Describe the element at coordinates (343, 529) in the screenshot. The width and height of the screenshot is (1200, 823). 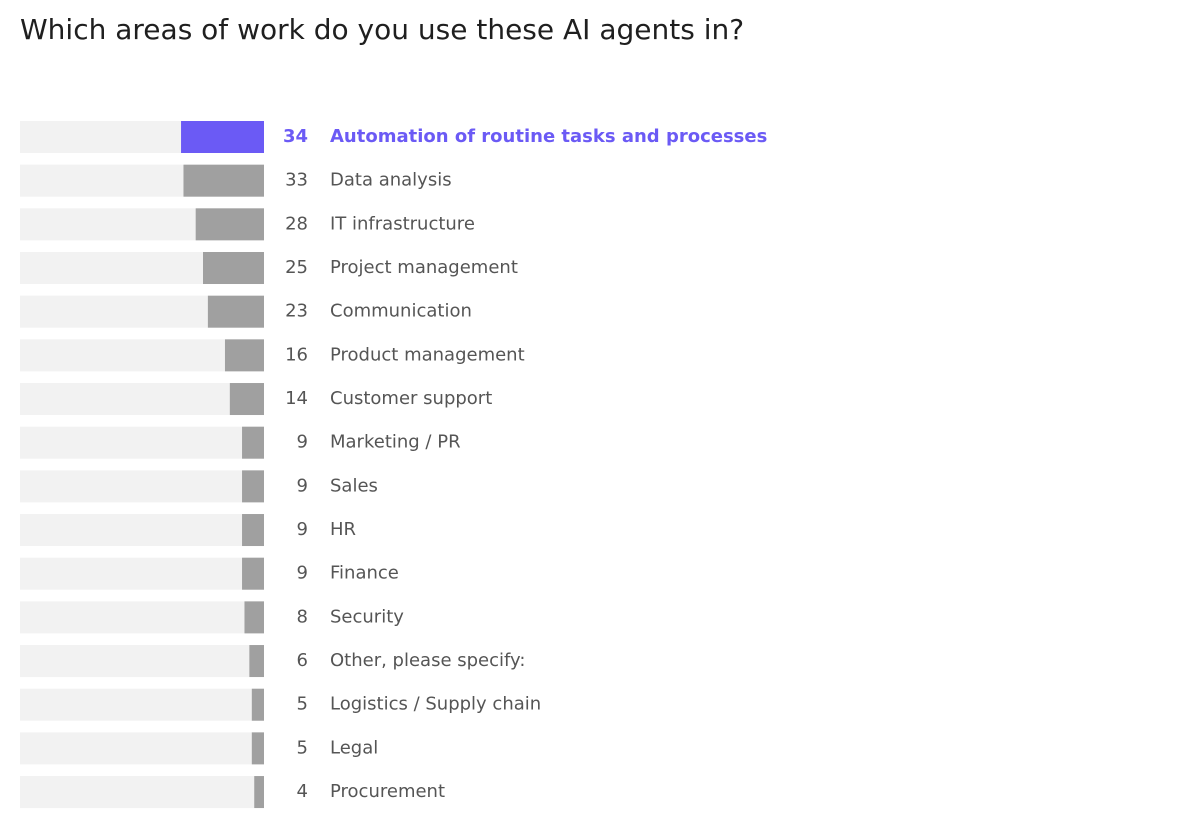
I see `category-label: HR` at that location.